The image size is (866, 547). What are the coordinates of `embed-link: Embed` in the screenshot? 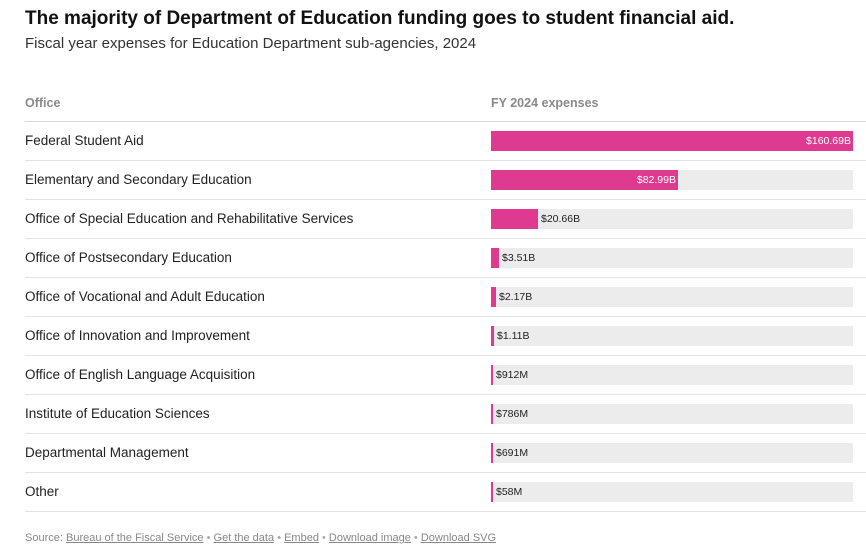 It's located at (301, 538).